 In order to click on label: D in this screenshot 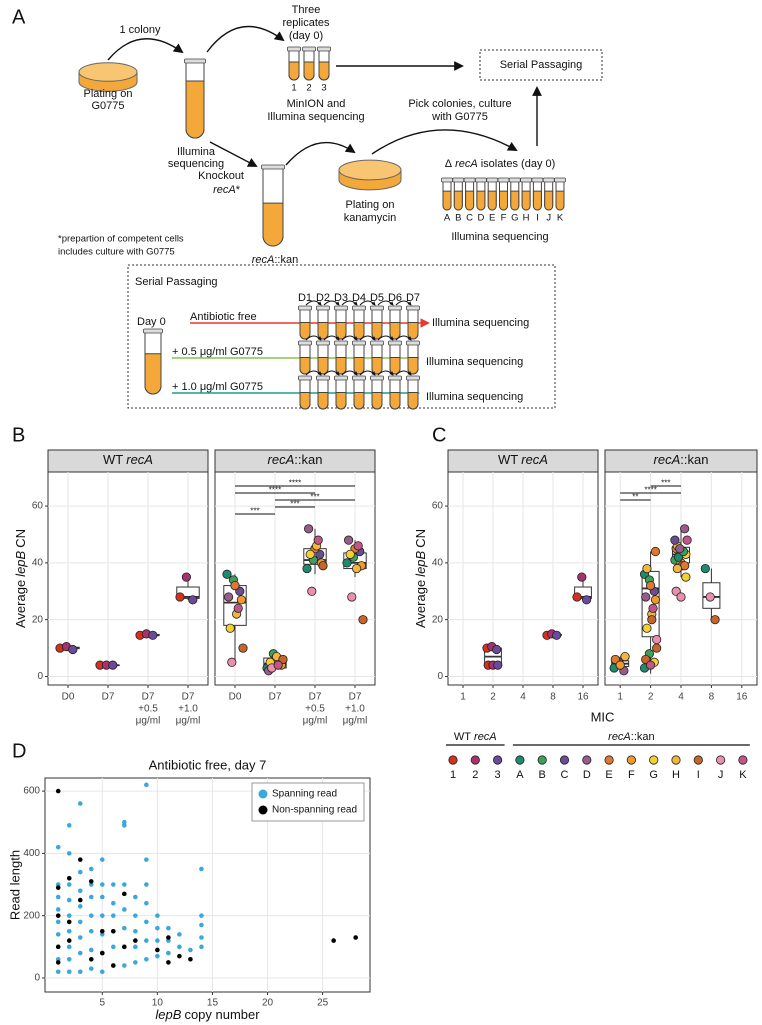, I will do `click(19, 751)`.